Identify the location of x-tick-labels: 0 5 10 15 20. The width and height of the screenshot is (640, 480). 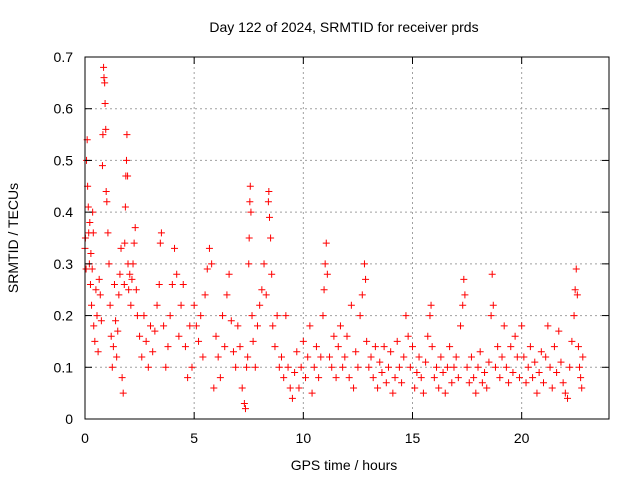
(305, 438).